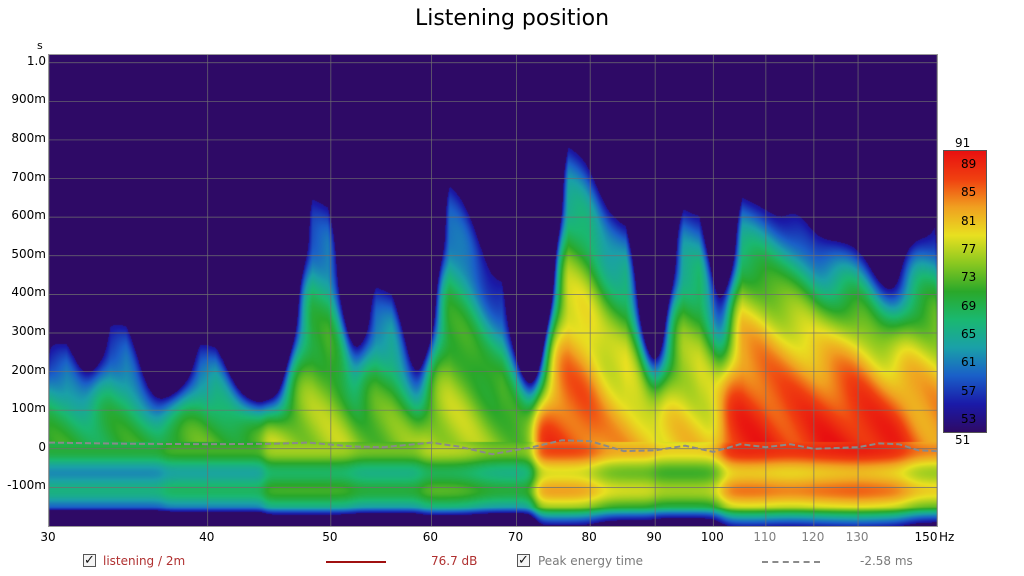 The height and width of the screenshot is (576, 1024). What do you see at coordinates (28, 176) in the screenshot?
I see `y-tick-label: 700m` at bounding box center [28, 176].